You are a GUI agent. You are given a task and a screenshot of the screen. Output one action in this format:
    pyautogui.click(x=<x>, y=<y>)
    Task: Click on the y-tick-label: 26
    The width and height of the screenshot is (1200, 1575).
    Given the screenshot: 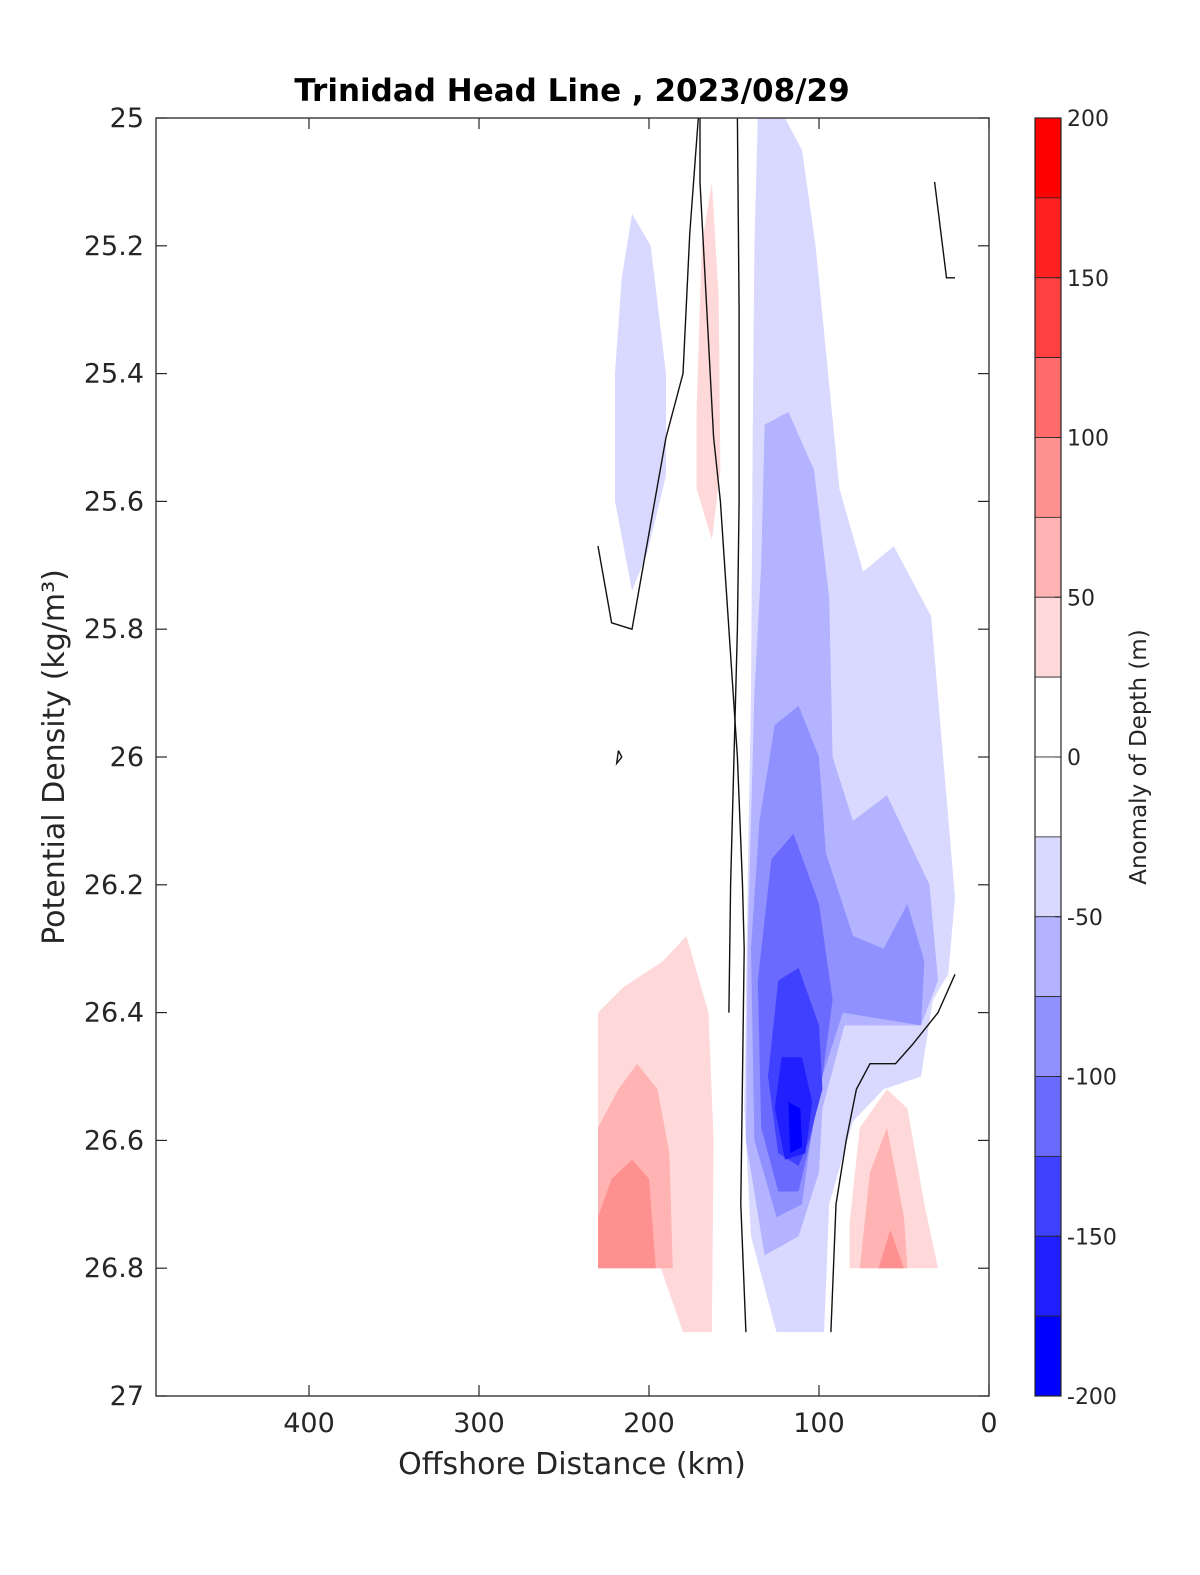 What is the action you would take?
    pyautogui.click(x=127, y=757)
    